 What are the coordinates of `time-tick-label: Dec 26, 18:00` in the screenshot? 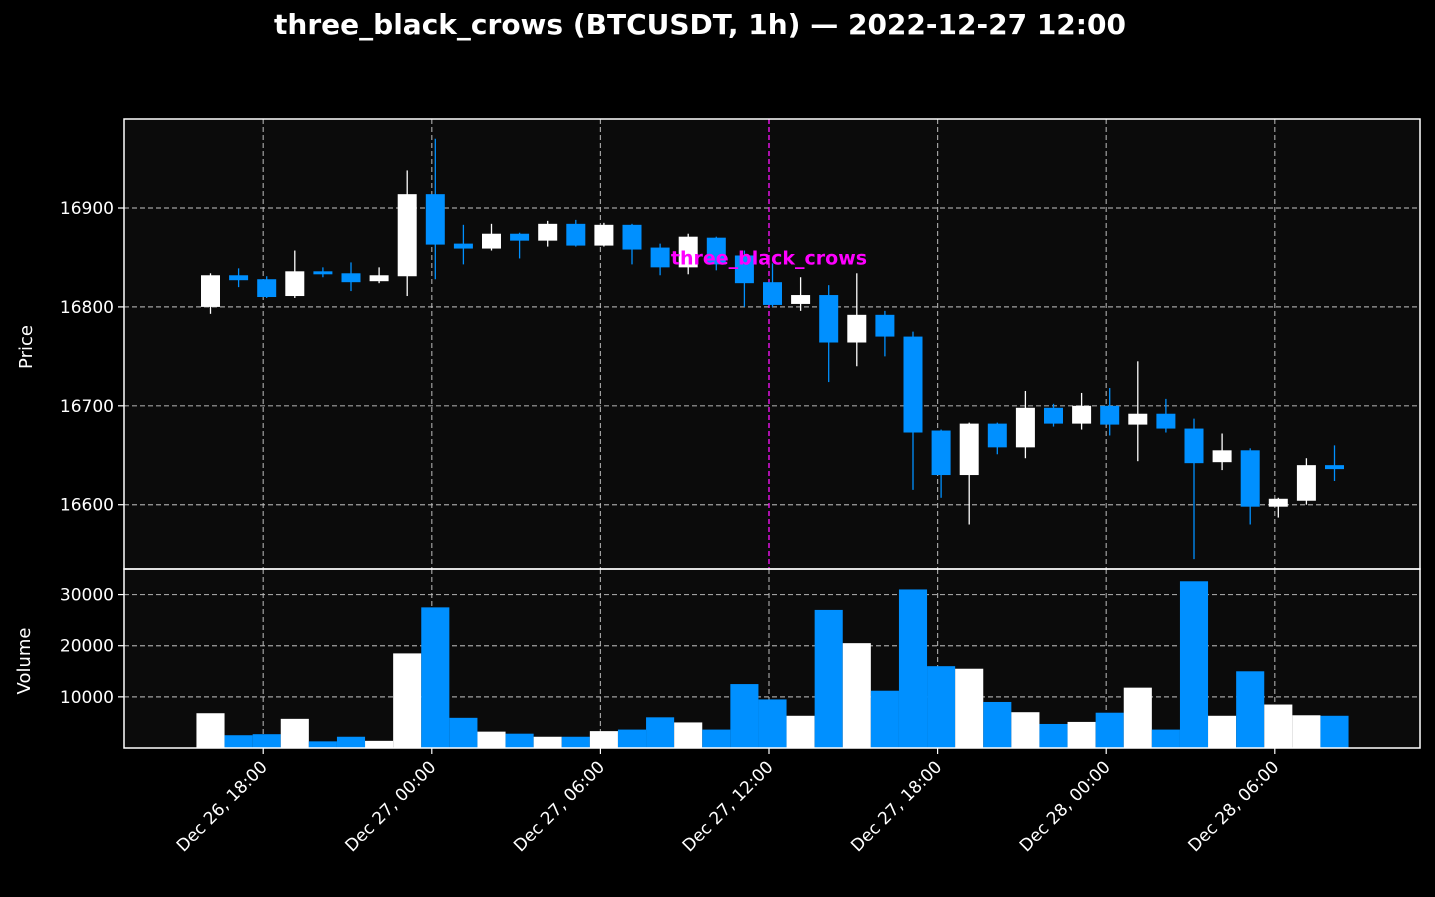 It's located at (222, 806).